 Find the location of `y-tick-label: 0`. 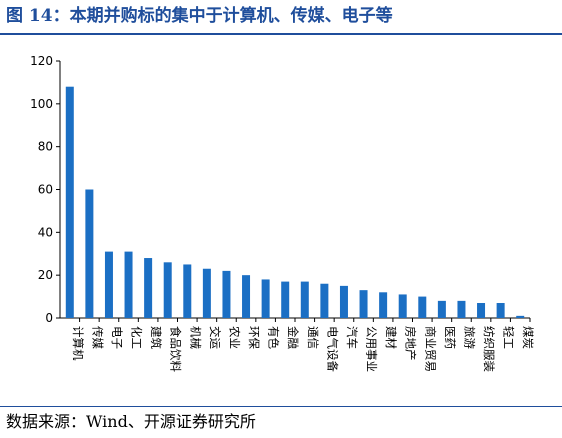

y-tick-label: 0 is located at coordinates (49, 318).